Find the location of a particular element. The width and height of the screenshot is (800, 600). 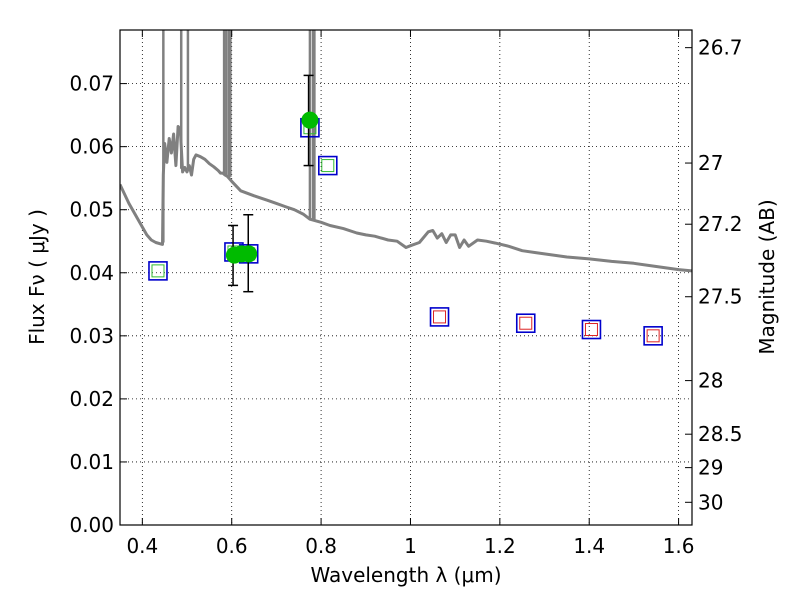

x-tick-label: 0.8 is located at coordinates (321, 546).